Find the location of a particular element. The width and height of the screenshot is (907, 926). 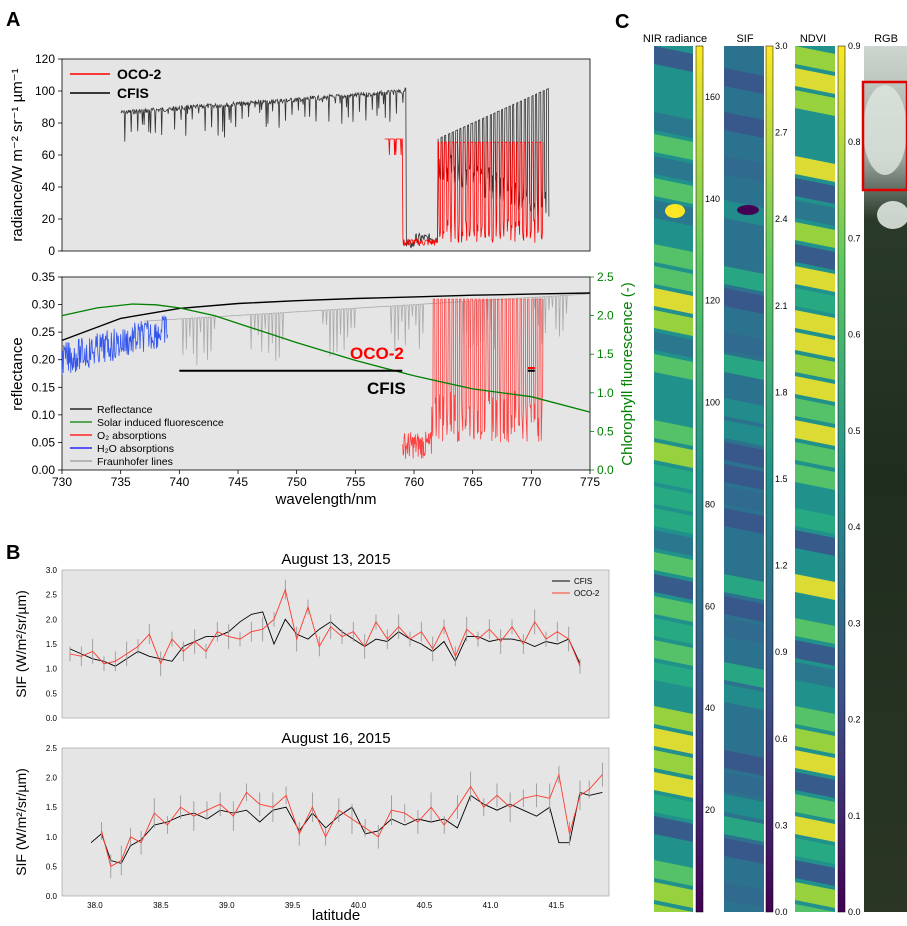

a-bottom-series-group is located at coordinates (326, 375).